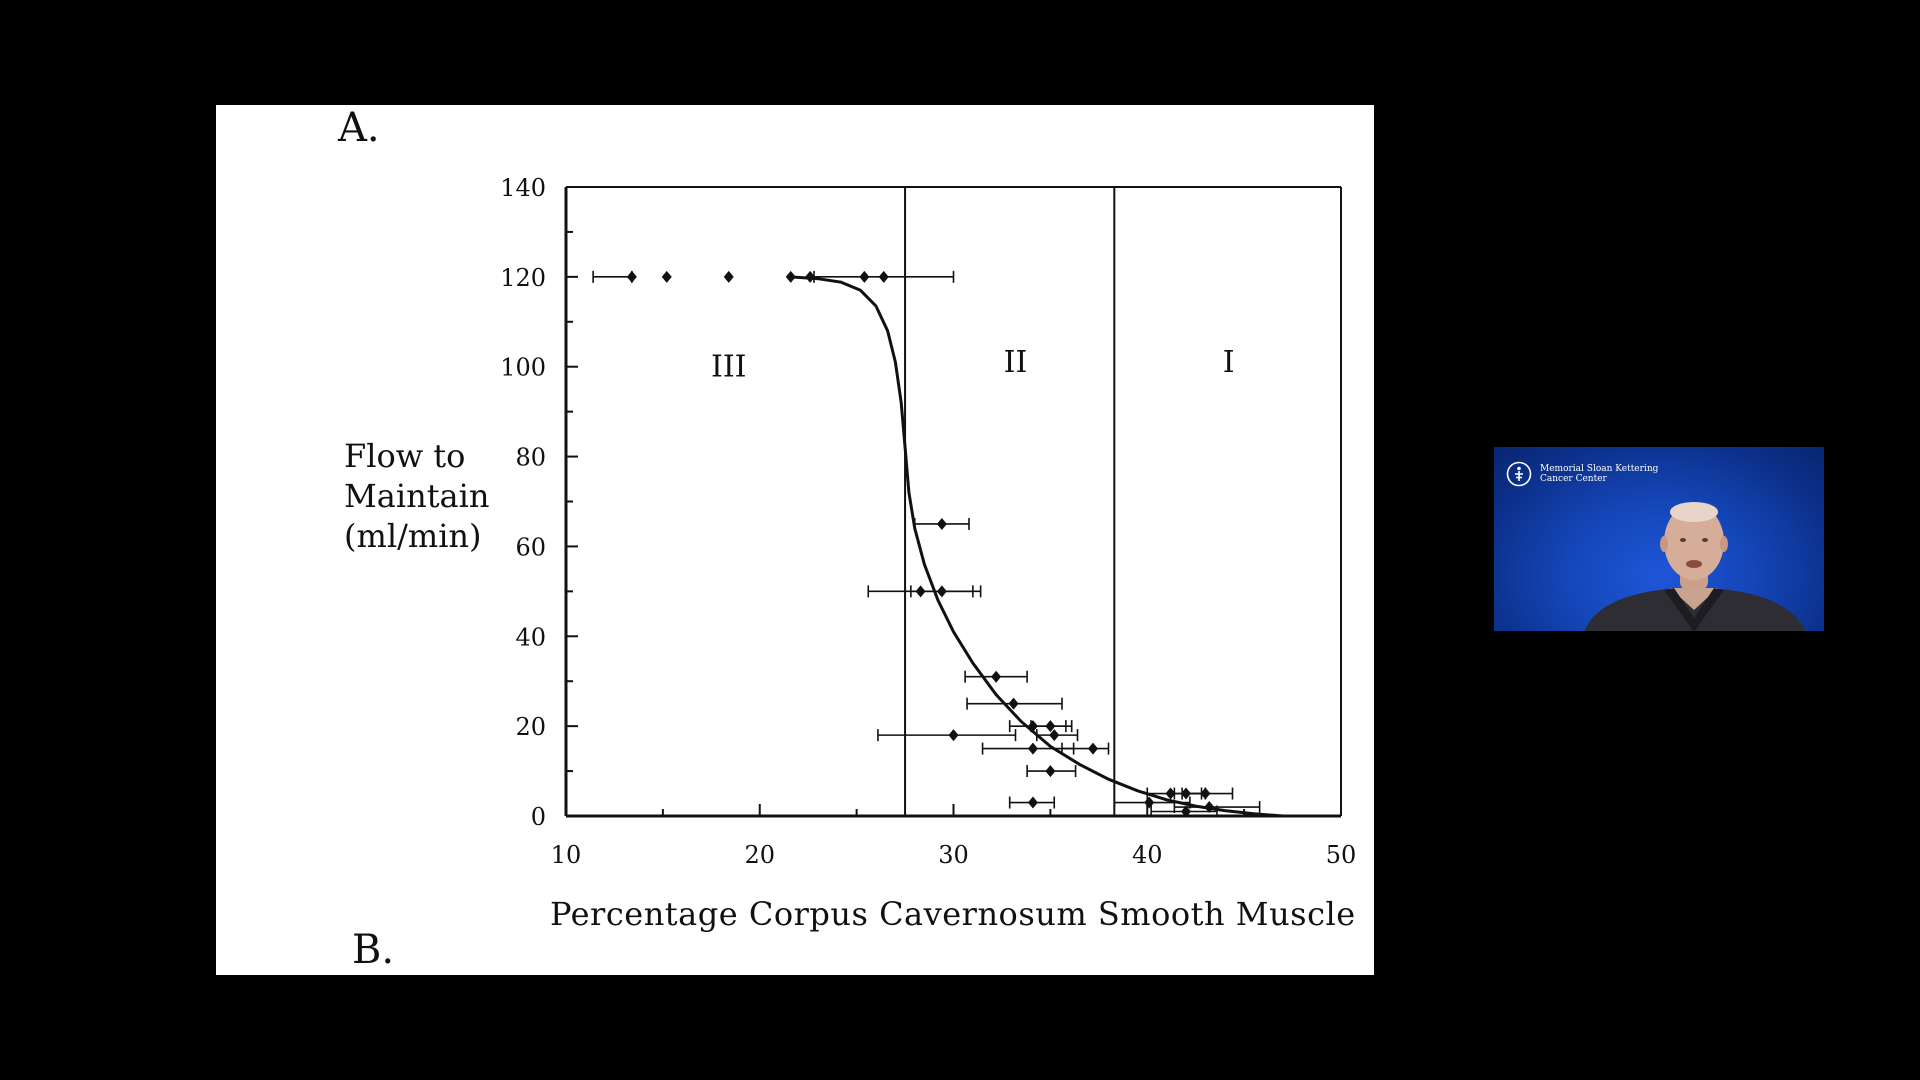 The image size is (1920, 1080). What do you see at coordinates (1341, 855) in the screenshot?
I see `x-tick-label: 50` at bounding box center [1341, 855].